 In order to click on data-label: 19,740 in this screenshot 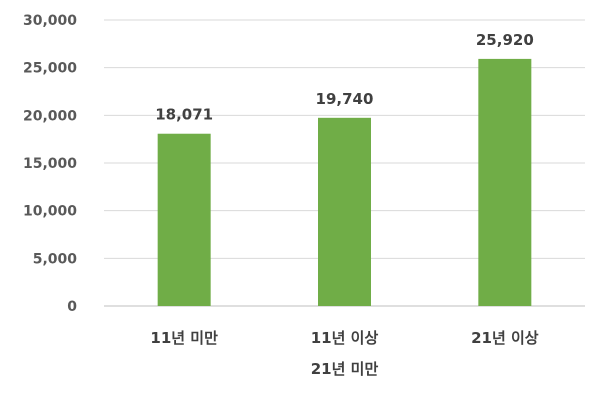, I will do `click(345, 99)`.